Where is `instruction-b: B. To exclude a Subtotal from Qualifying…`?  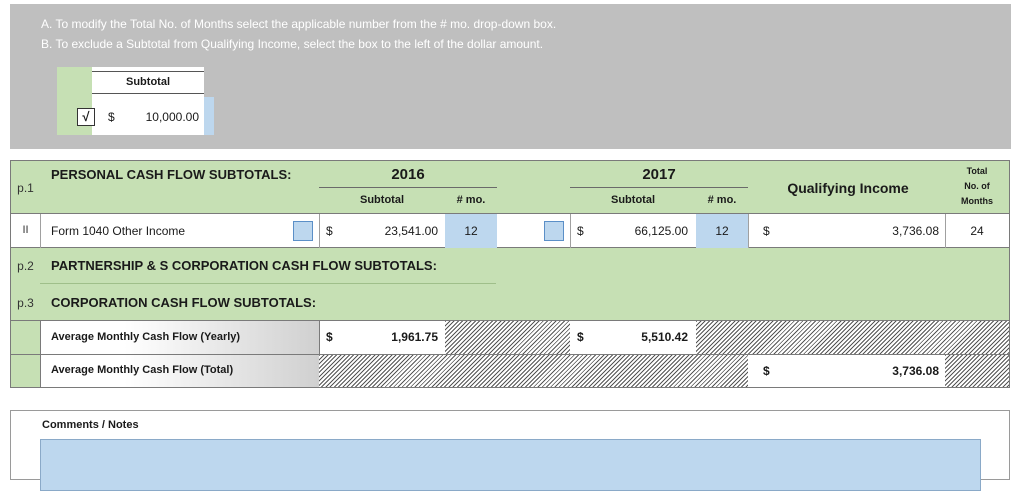 instruction-b: B. To exclude a Subtotal from Qualifying… is located at coordinates (292, 44).